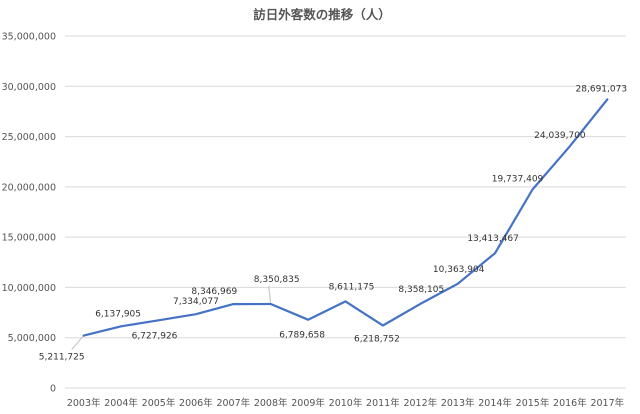  Describe the element at coordinates (277, 280) in the screenshot. I see `data-label: 8,350,835` at that location.